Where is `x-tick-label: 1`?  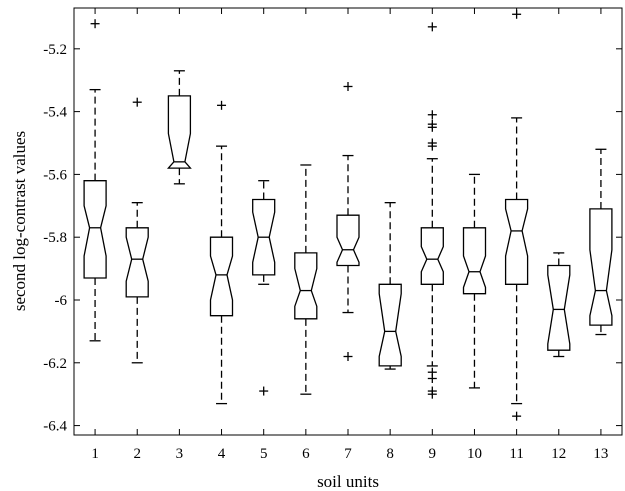
x-tick-label: 1 is located at coordinates (95, 454).